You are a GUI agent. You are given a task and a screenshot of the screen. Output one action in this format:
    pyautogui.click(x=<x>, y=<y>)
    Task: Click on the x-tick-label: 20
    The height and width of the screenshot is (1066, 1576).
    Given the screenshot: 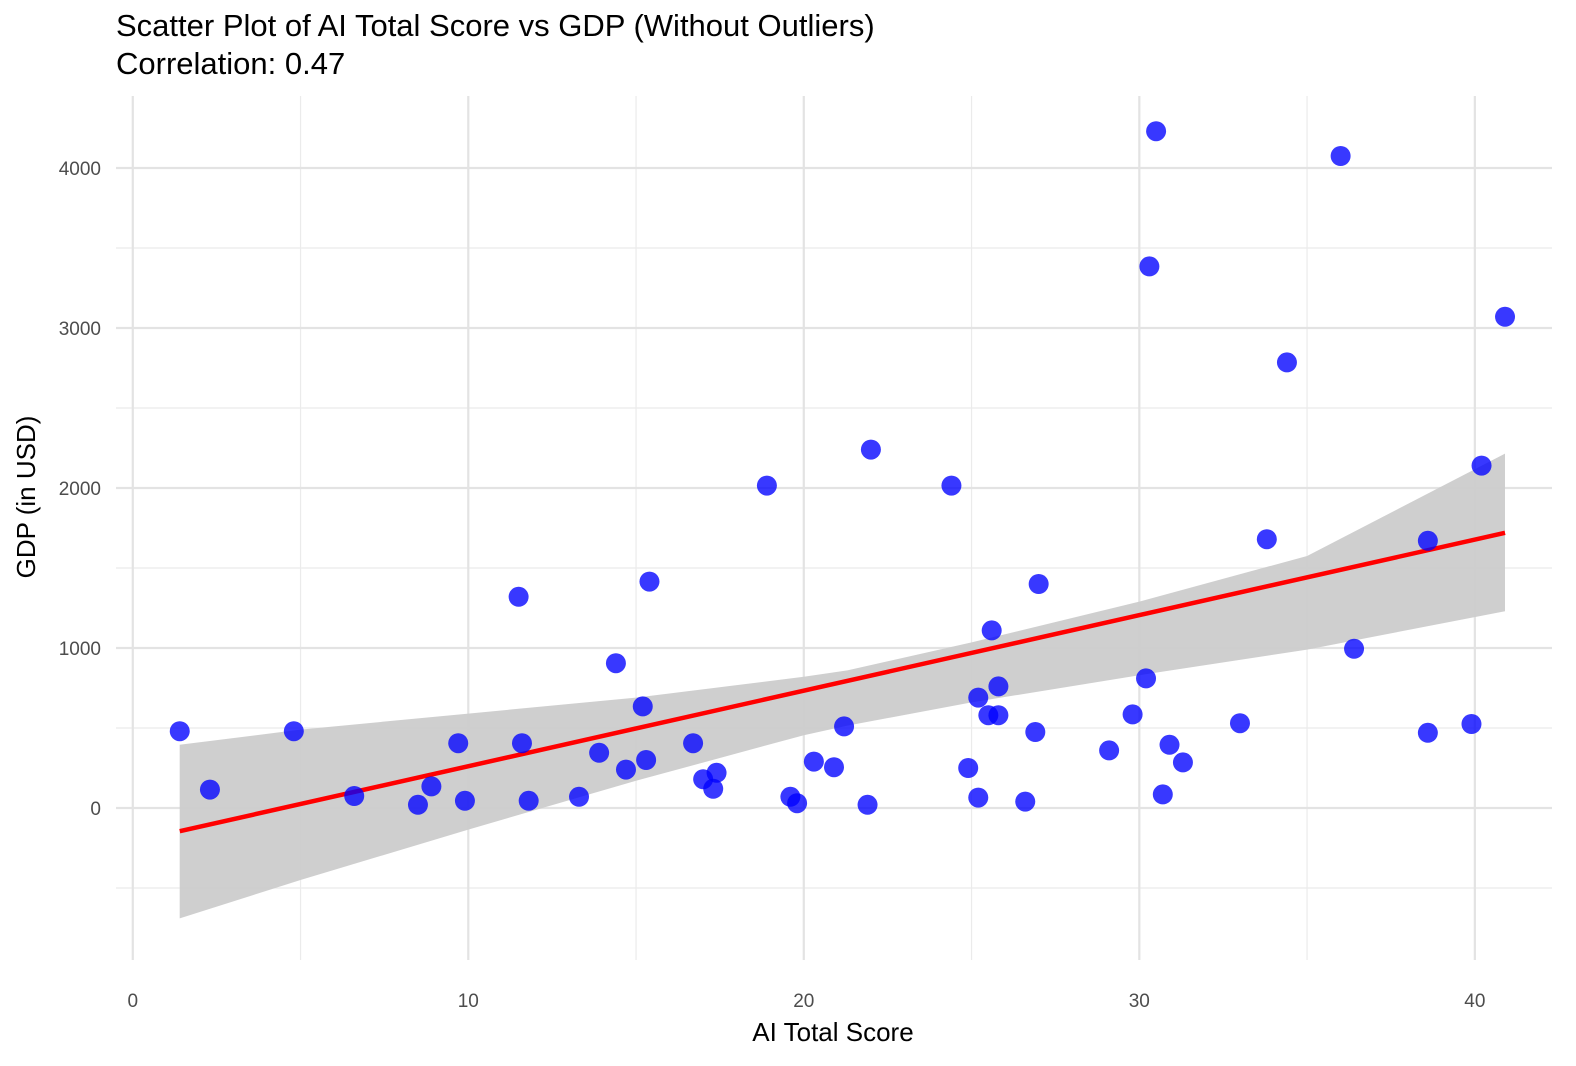 What is the action you would take?
    pyautogui.click(x=803, y=1001)
    